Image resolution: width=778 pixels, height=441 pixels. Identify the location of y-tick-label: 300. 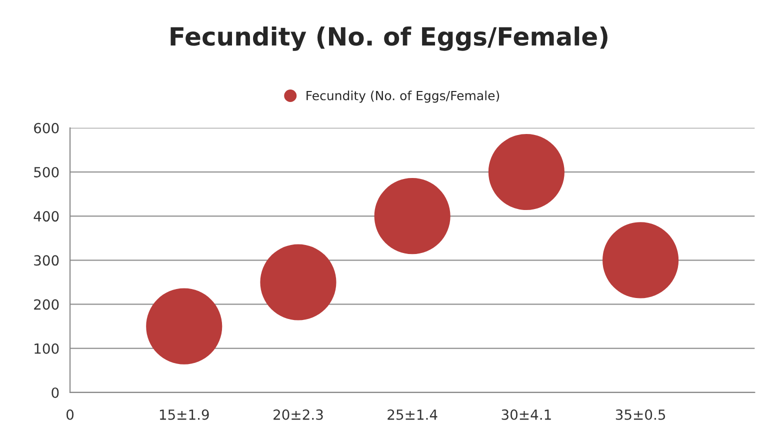
(46, 260).